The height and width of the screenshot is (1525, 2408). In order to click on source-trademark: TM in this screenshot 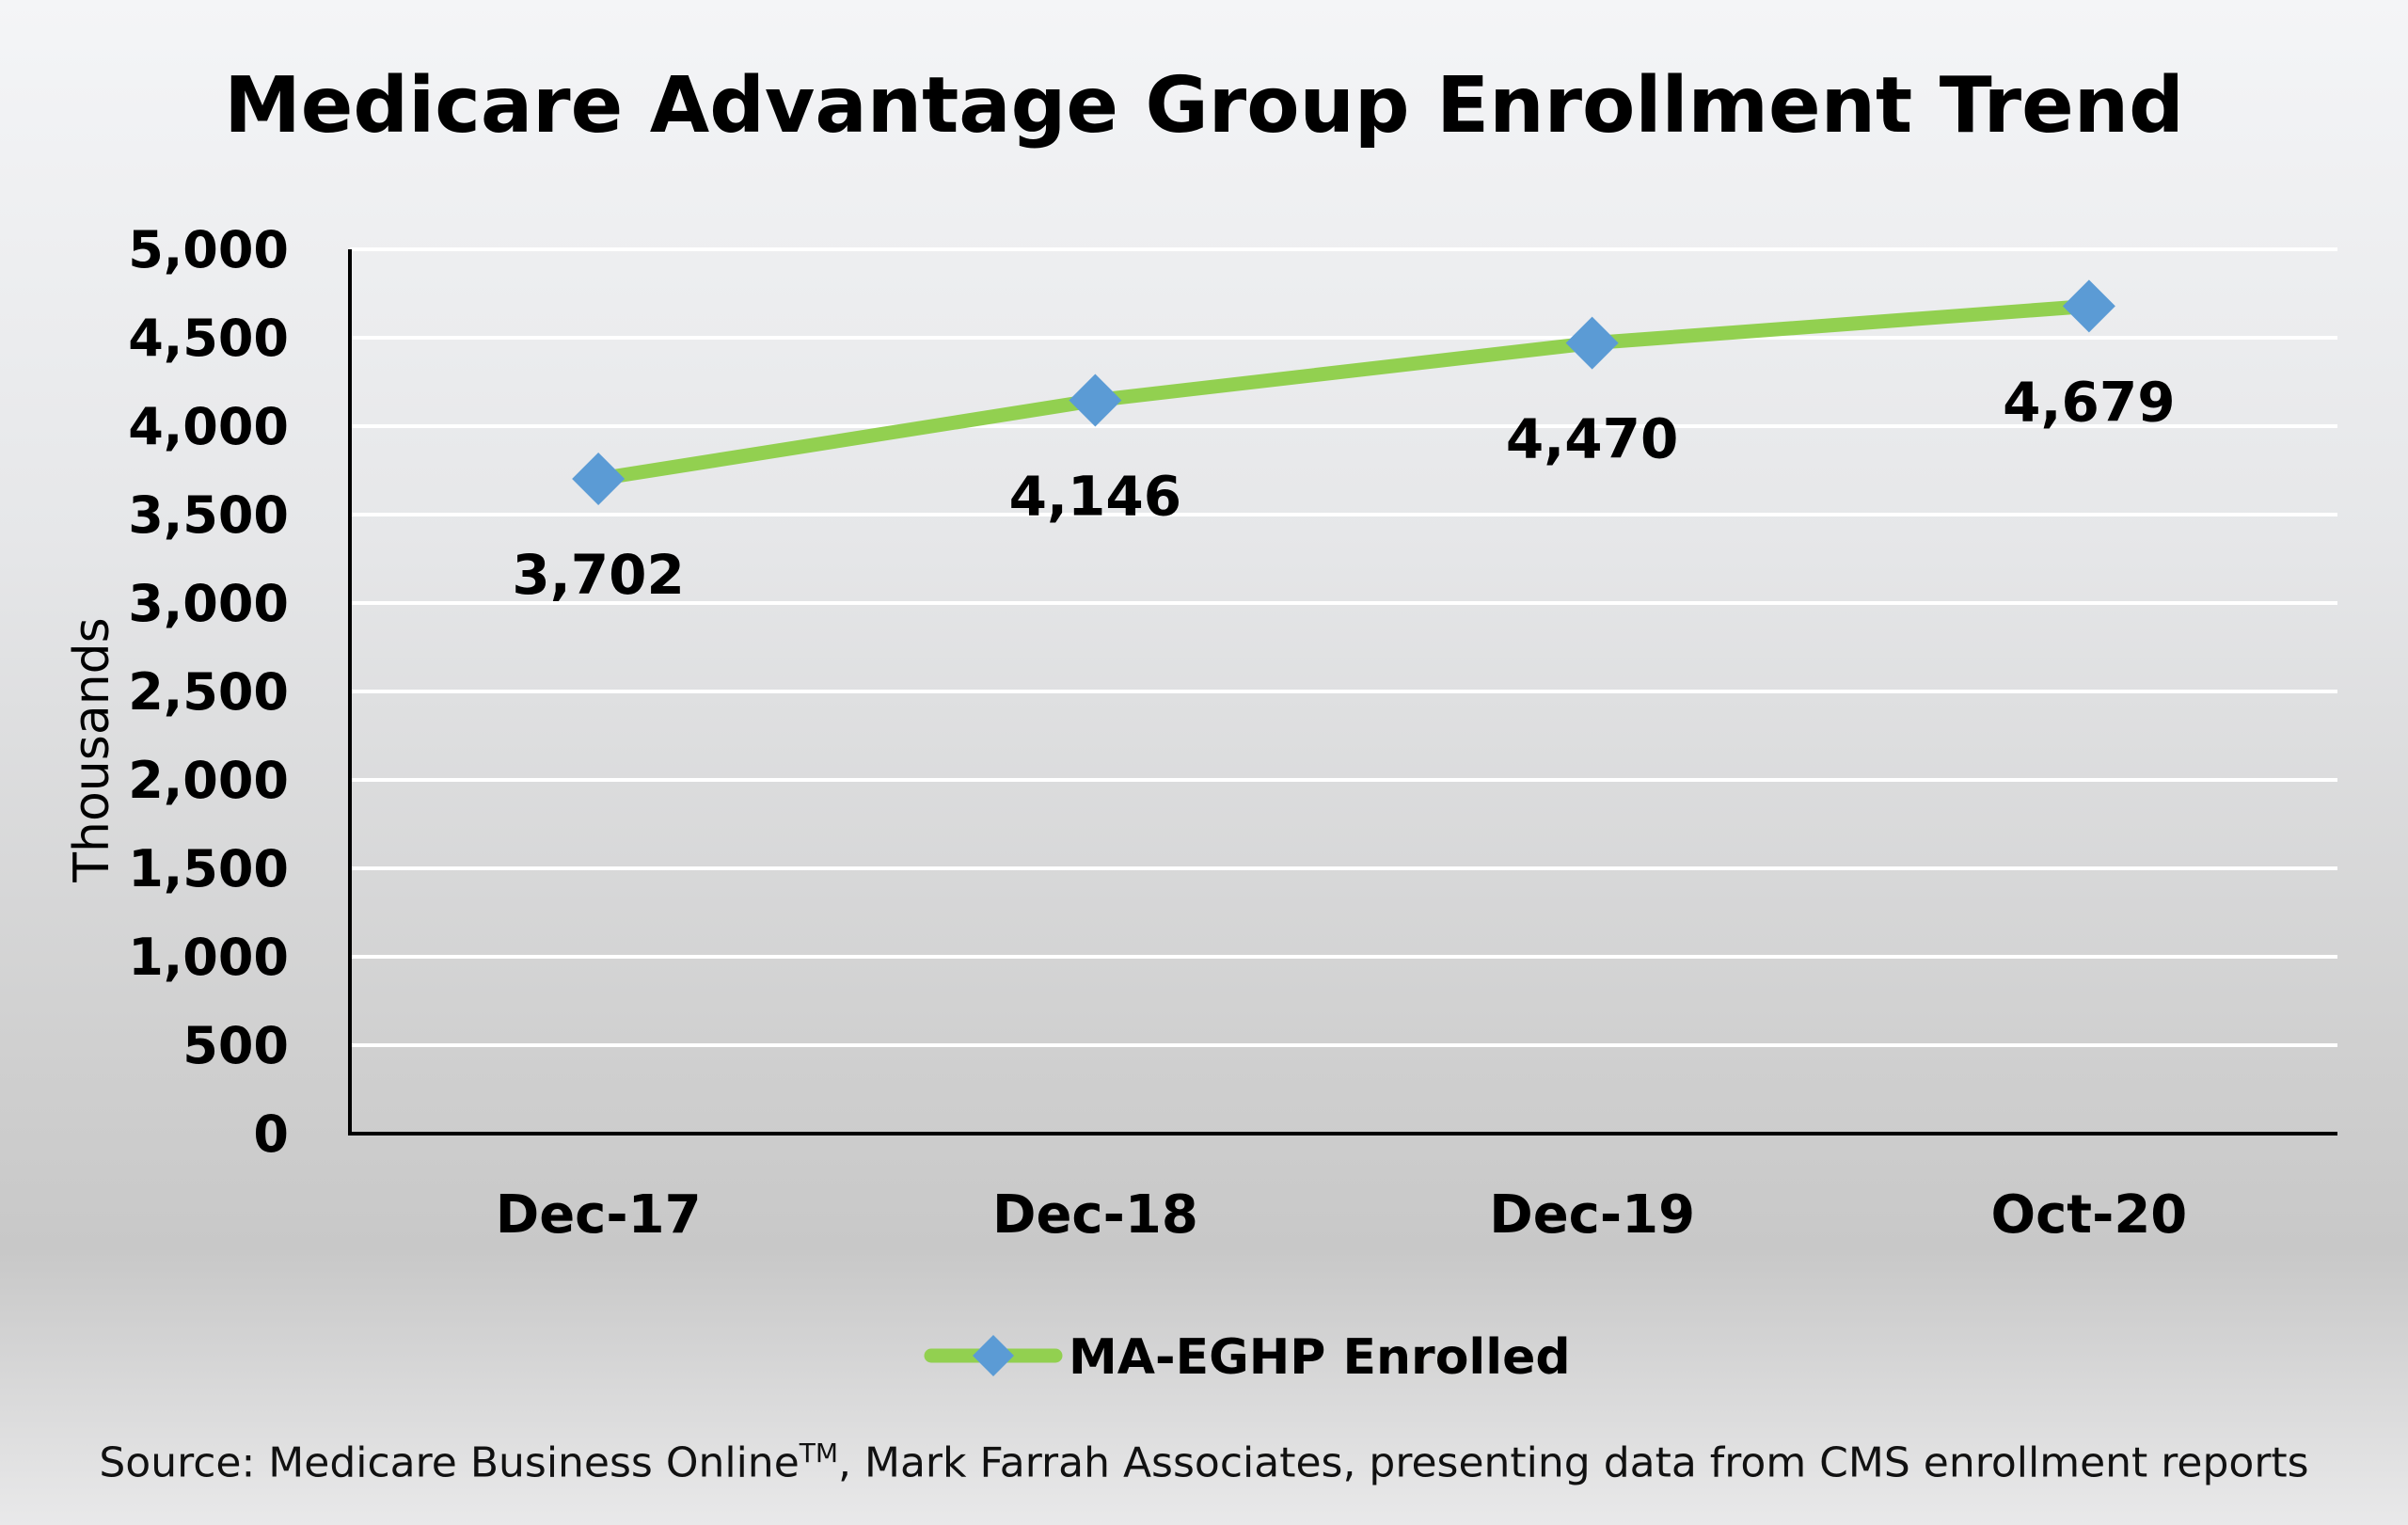, I will do `click(819, 1453)`.